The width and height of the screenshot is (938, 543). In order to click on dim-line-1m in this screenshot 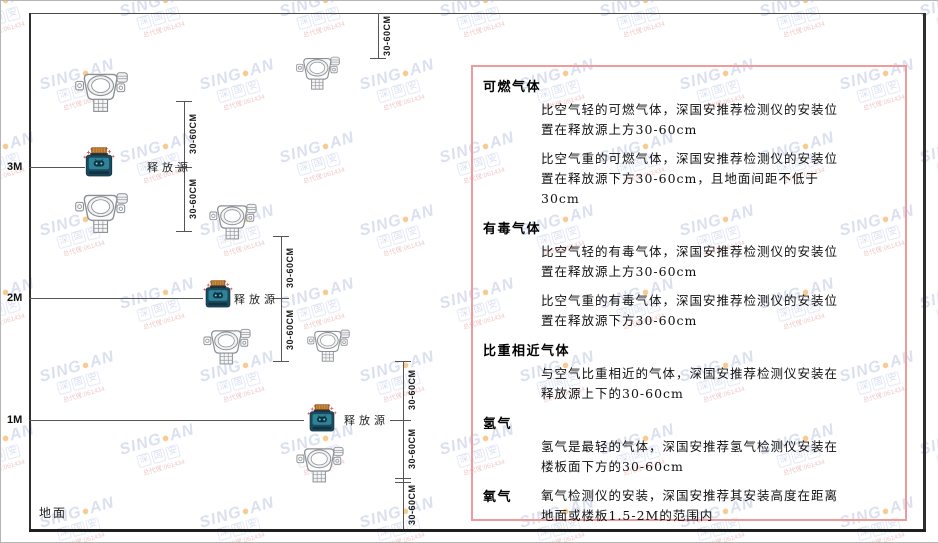, I will do `click(403, 445)`.